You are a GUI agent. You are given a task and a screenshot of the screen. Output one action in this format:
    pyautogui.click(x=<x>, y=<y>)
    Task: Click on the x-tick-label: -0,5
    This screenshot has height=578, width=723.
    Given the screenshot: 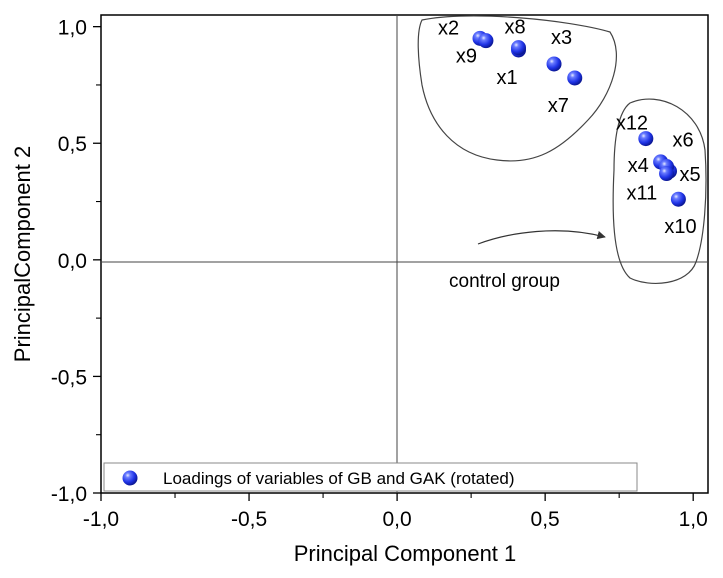 What is the action you would take?
    pyautogui.click(x=249, y=519)
    